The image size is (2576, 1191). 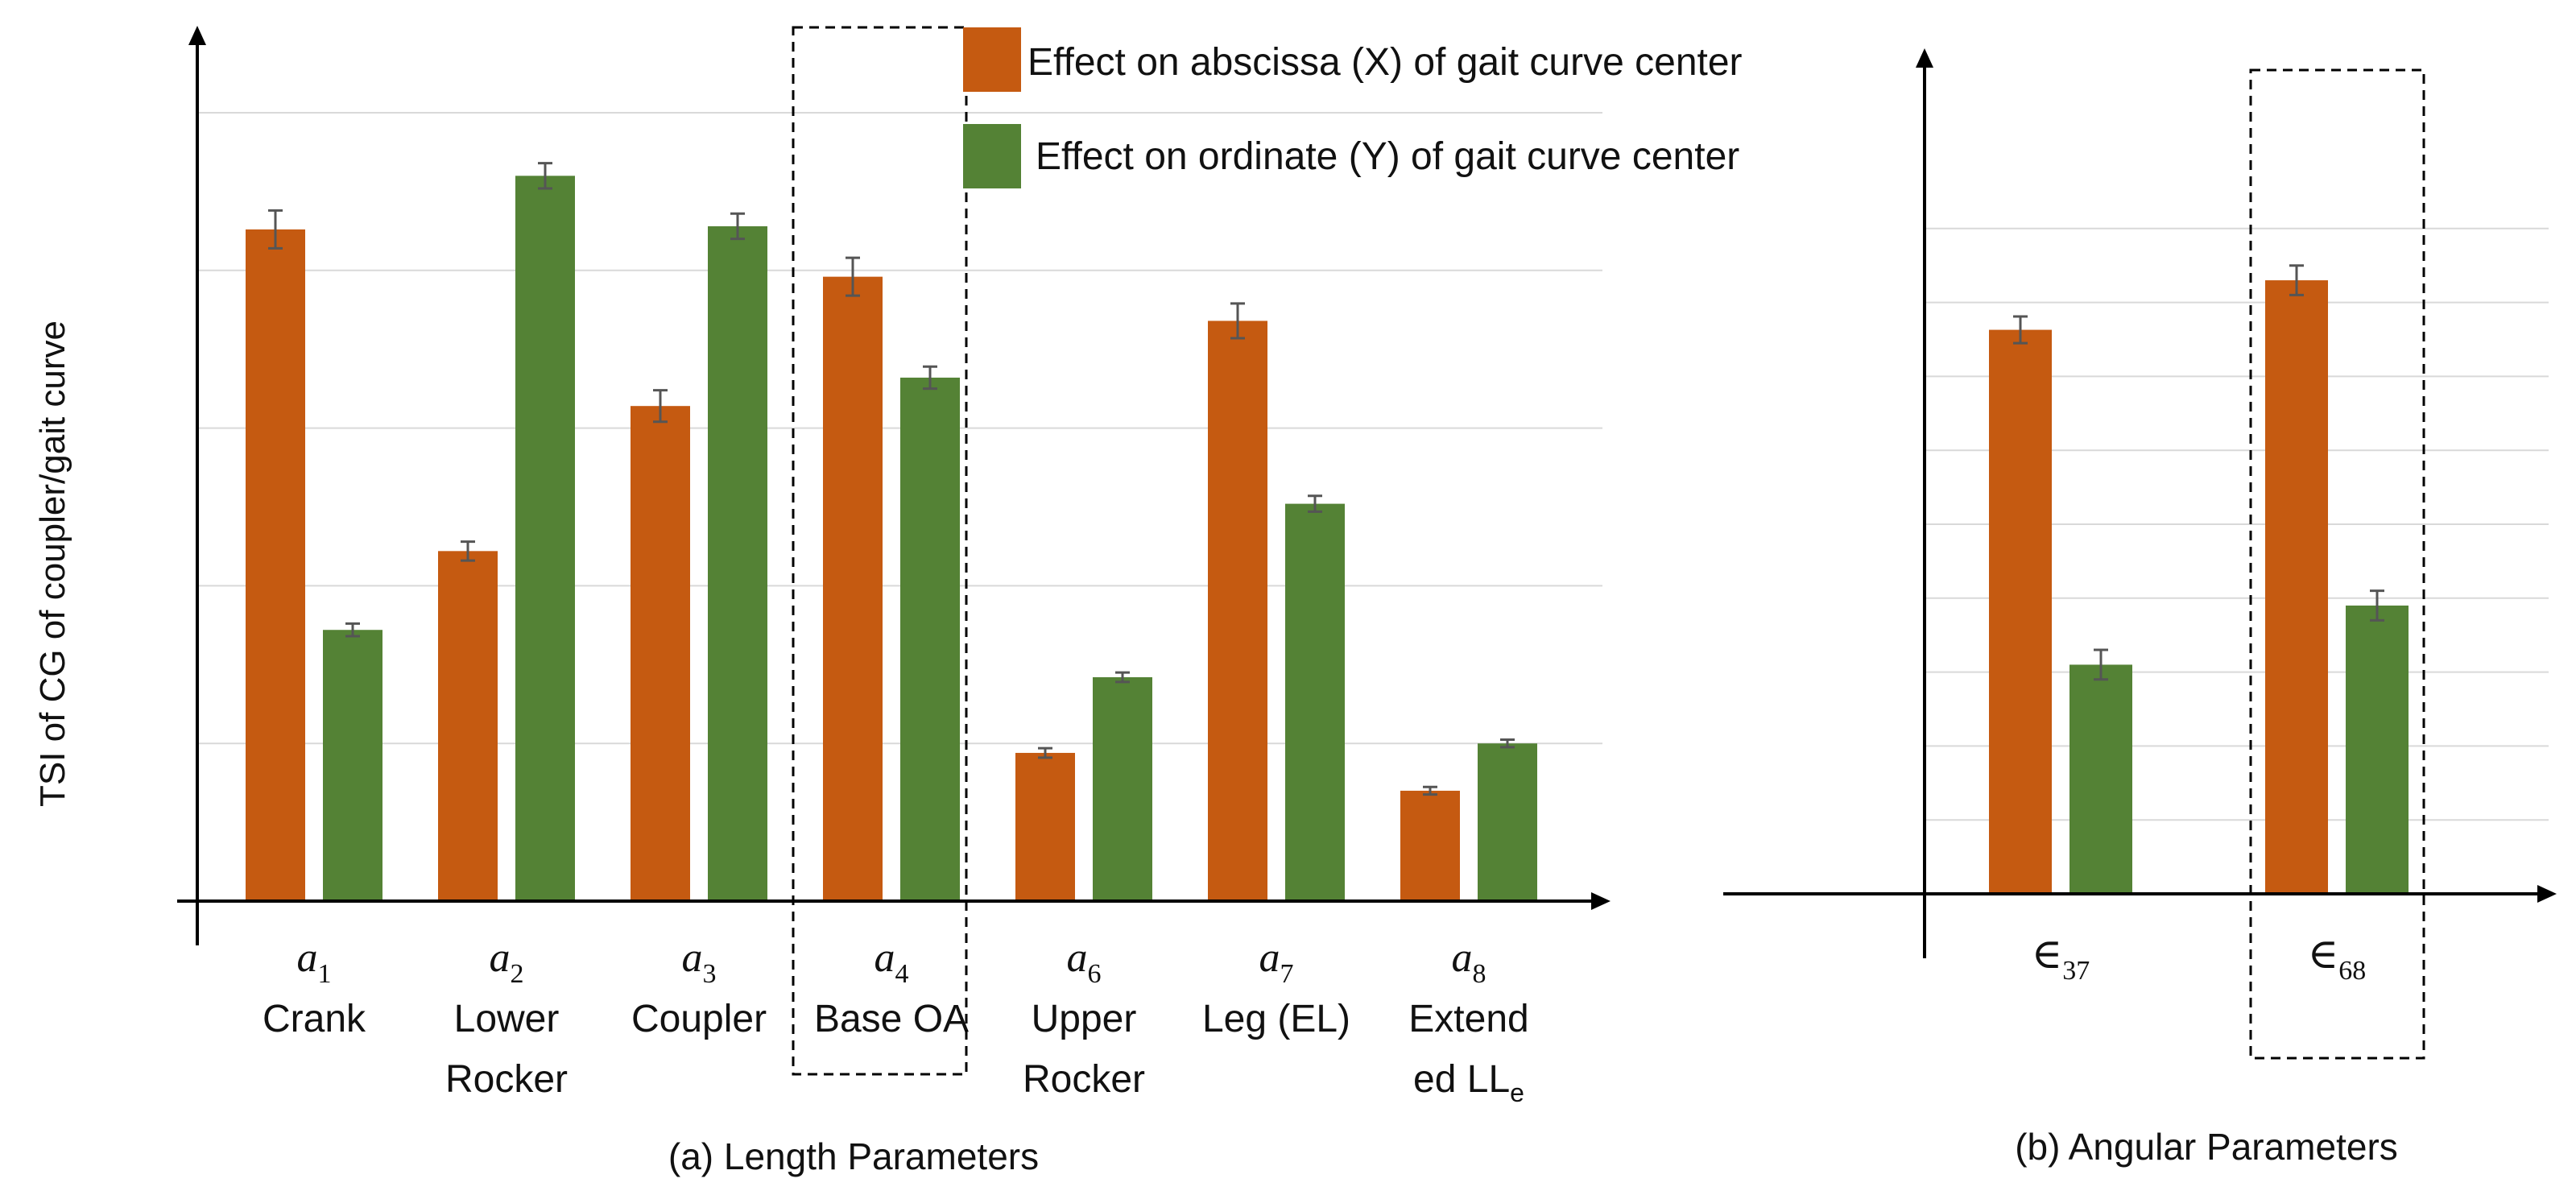 What do you see at coordinates (2206, 1147) in the screenshot?
I see `chart-b-caption: (b) Angular Parameters` at bounding box center [2206, 1147].